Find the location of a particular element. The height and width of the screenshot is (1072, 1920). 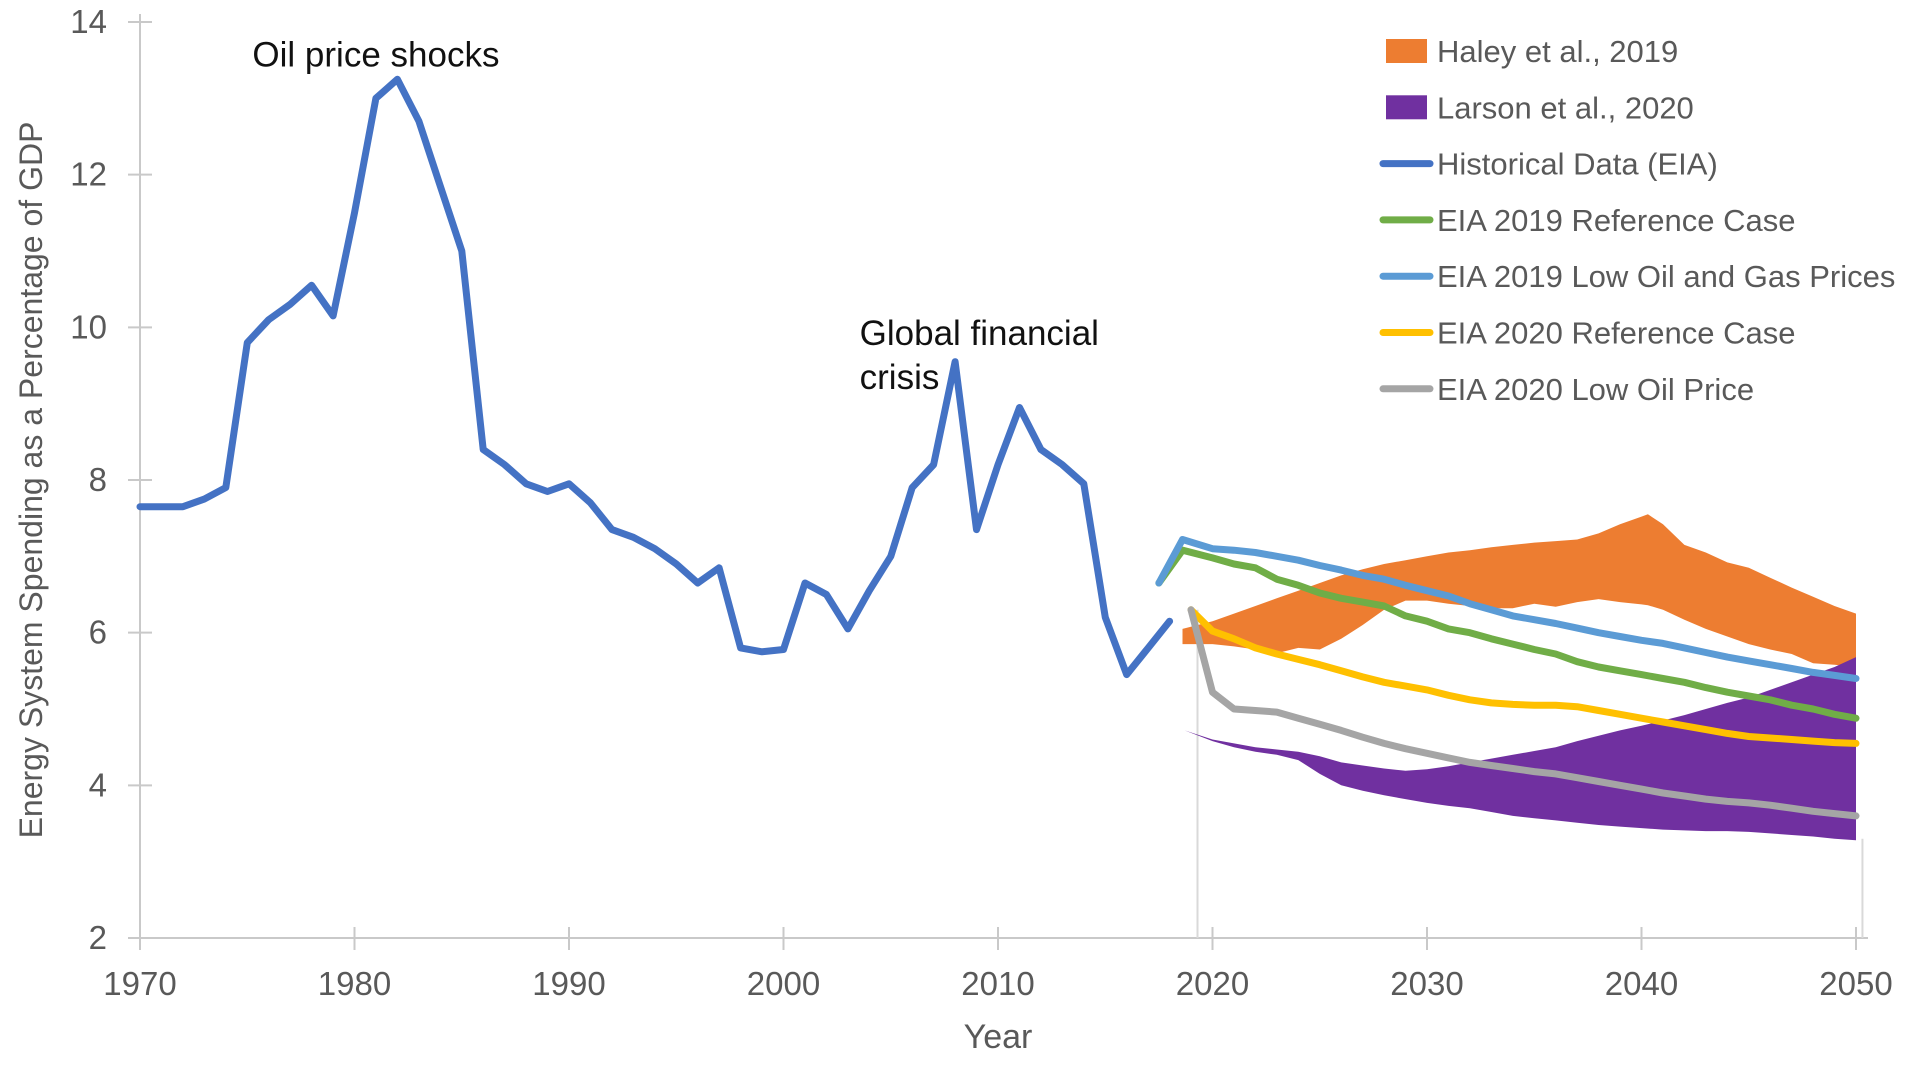

annotation-global-financial-crisis: Global financial is located at coordinates (979, 333).